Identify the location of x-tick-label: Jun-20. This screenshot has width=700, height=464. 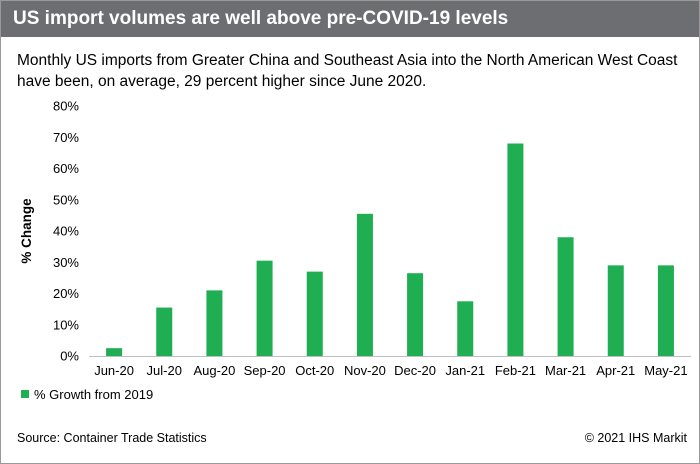
(114, 370).